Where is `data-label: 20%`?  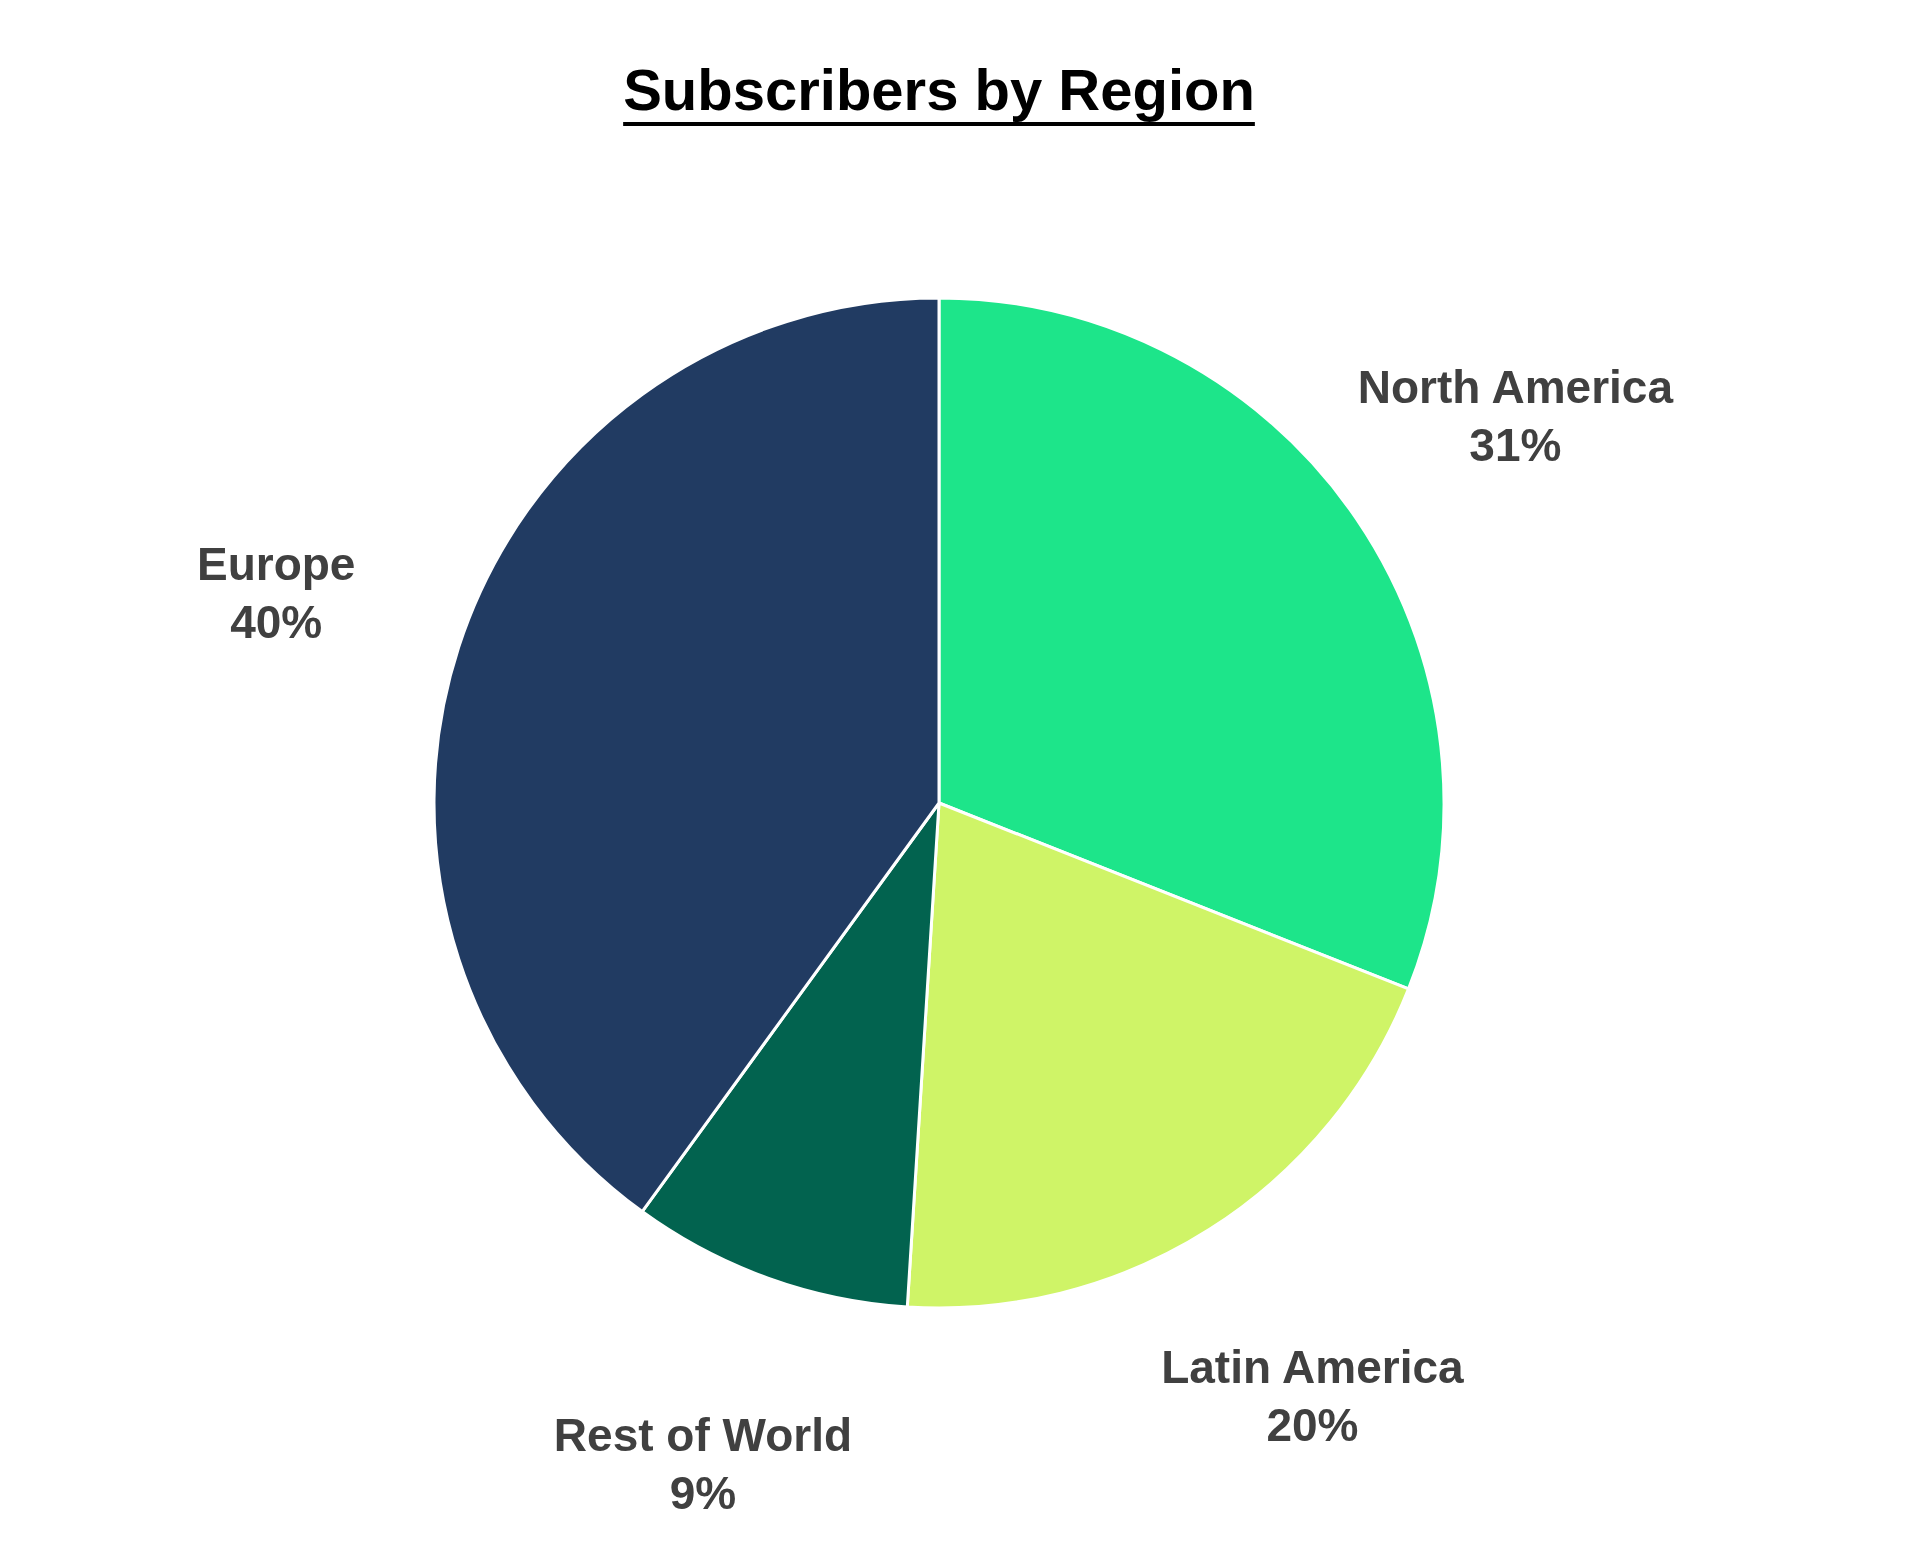 data-label: 20% is located at coordinates (1312, 1425).